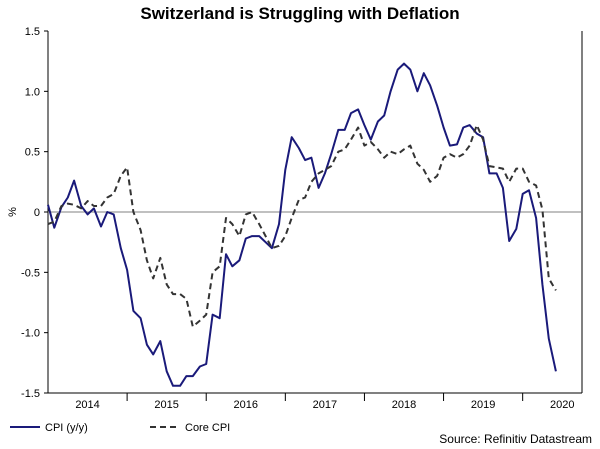  Describe the element at coordinates (207, 428) in the screenshot. I see `legend-label: Core CPI` at that location.